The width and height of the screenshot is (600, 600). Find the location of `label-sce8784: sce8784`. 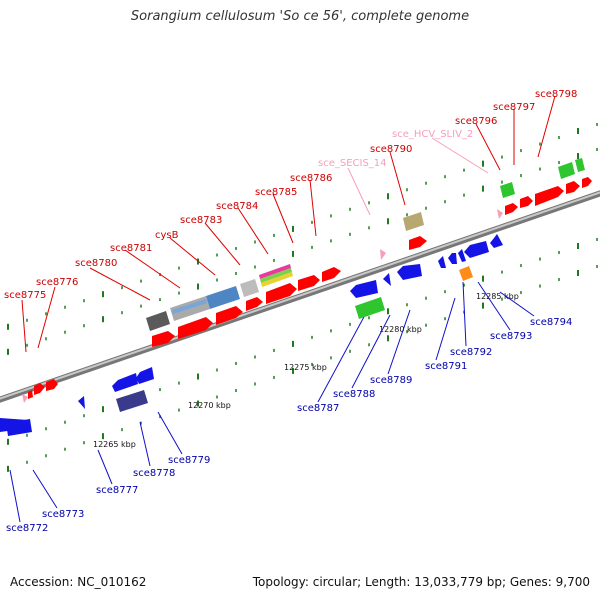

label-sce8784: sce8784 is located at coordinates (237, 206).